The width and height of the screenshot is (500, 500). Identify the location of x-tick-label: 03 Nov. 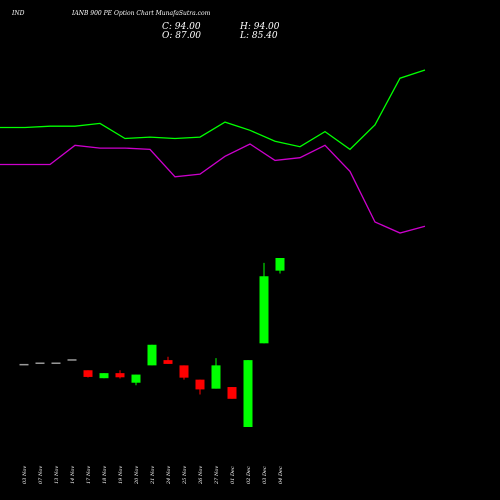
(25, 475).